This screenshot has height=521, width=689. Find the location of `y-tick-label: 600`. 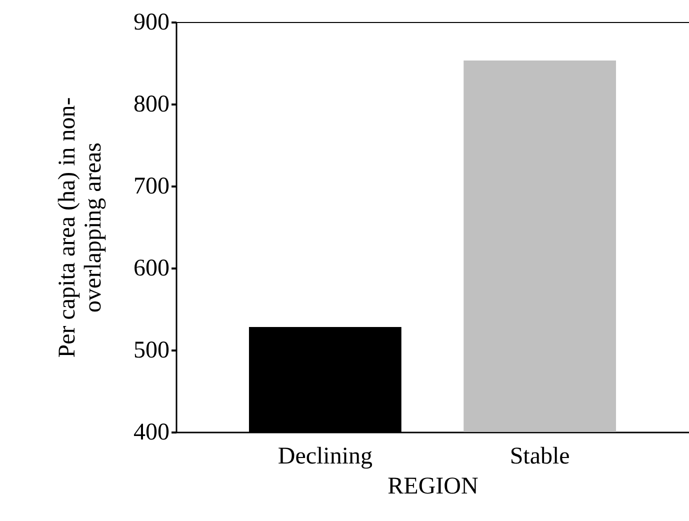

y-tick-label: 600 is located at coordinates (152, 269).